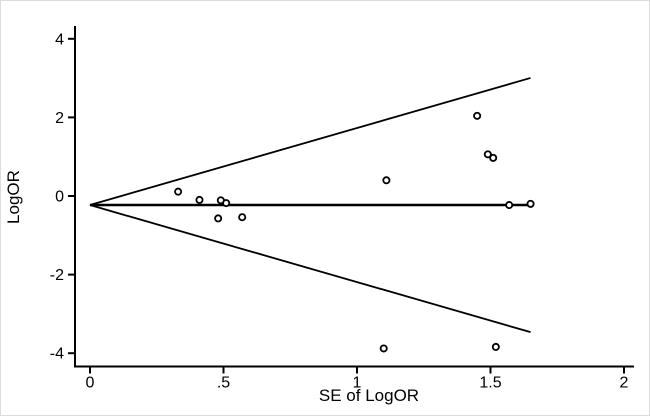 This screenshot has height=417, width=650. What do you see at coordinates (490, 383) in the screenshot?
I see `x-tick-label: 1.5` at bounding box center [490, 383].